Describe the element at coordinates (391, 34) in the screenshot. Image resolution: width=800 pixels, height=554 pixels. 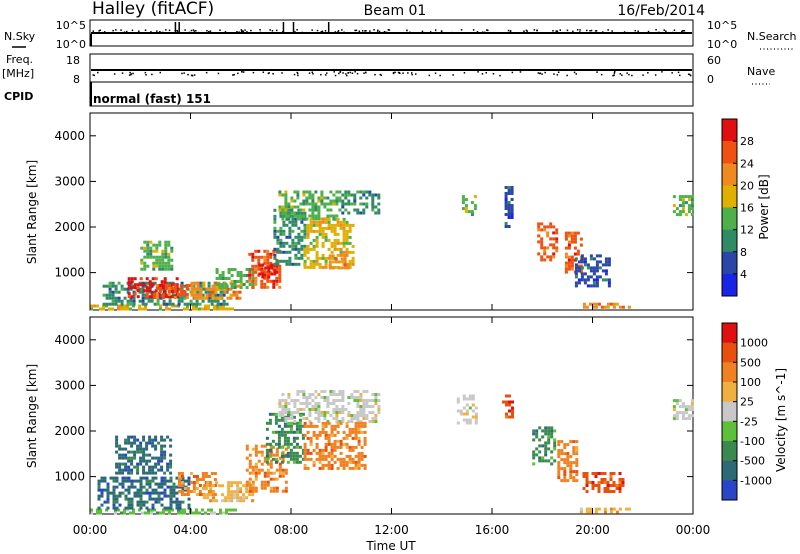
I see `nsky-trace` at that location.